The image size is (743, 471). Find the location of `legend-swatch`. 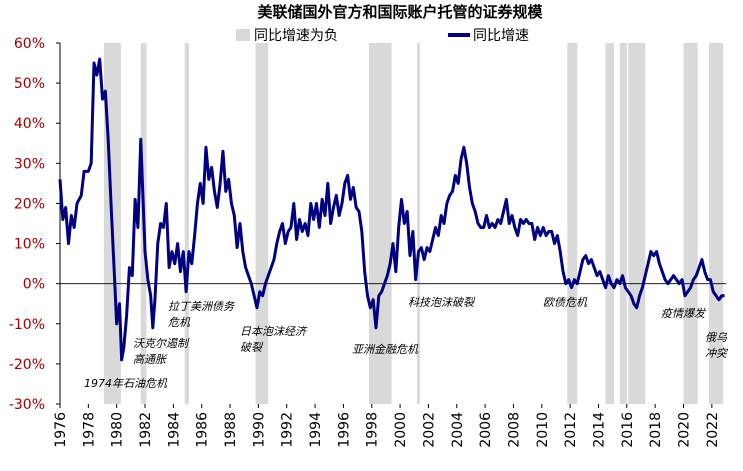

legend-swatch is located at coordinates (243, 35).